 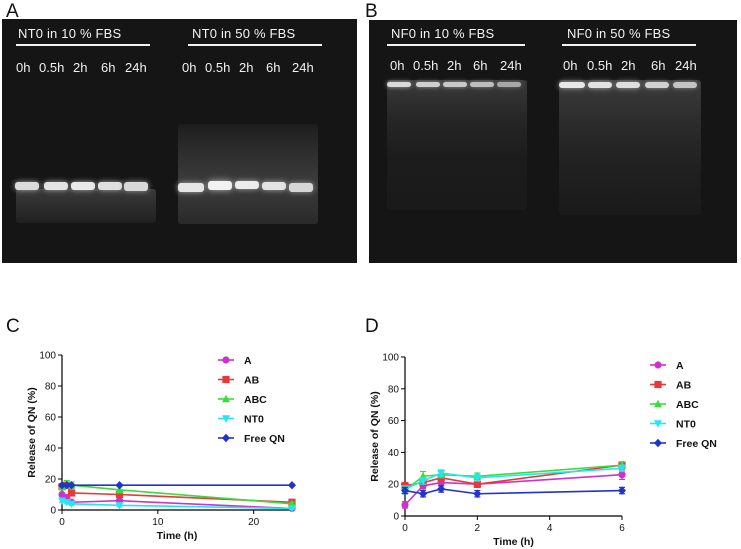 I want to click on panel-label-b: B, so click(x=371, y=11).